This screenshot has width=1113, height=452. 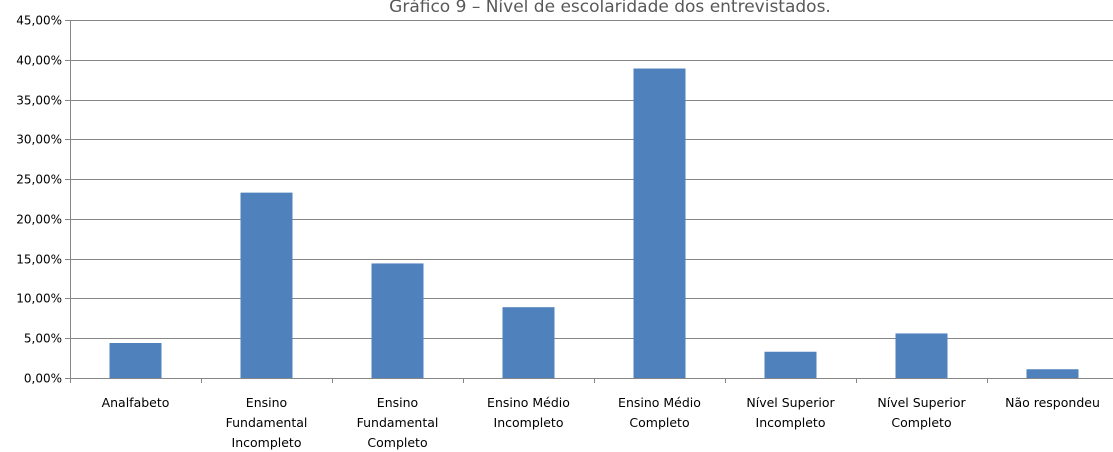 I want to click on x-category-label: Ensino Fundamental Incompleto, so click(x=267, y=422).